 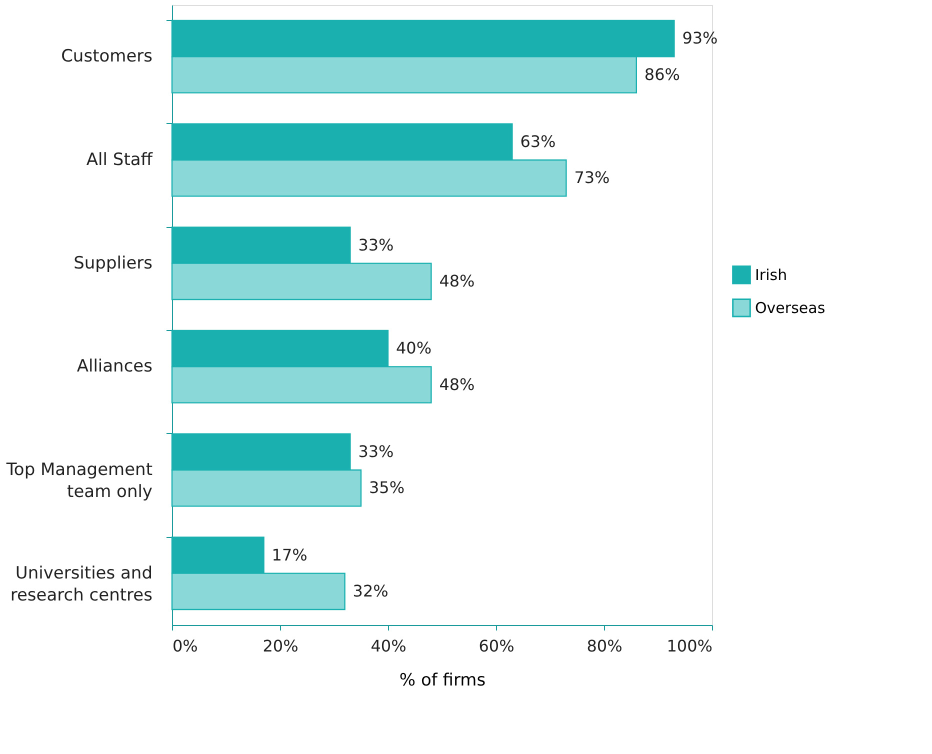 I want to click on y-tick-label: All Staff, so click(x=120, y=160).